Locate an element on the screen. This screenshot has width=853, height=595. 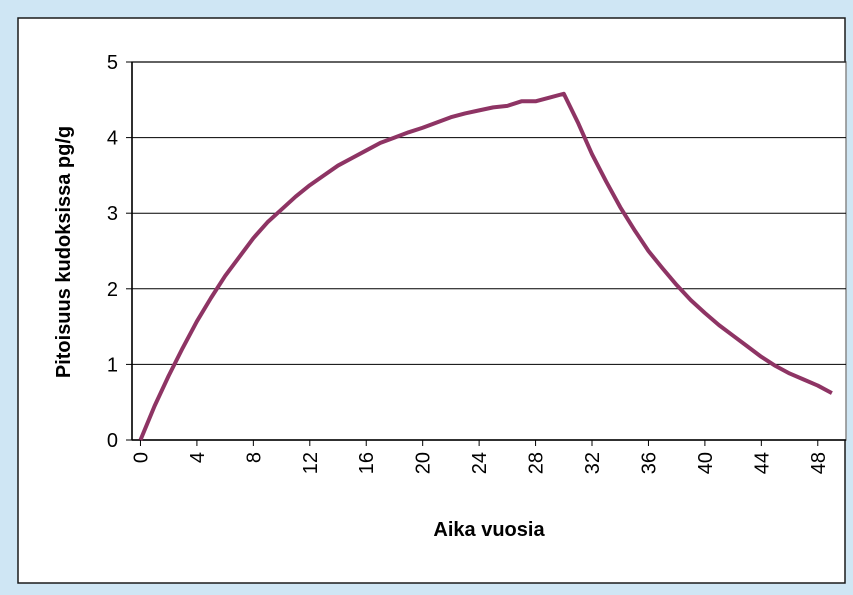
y-tick-label: 3 is located at coordinates (112, 214).